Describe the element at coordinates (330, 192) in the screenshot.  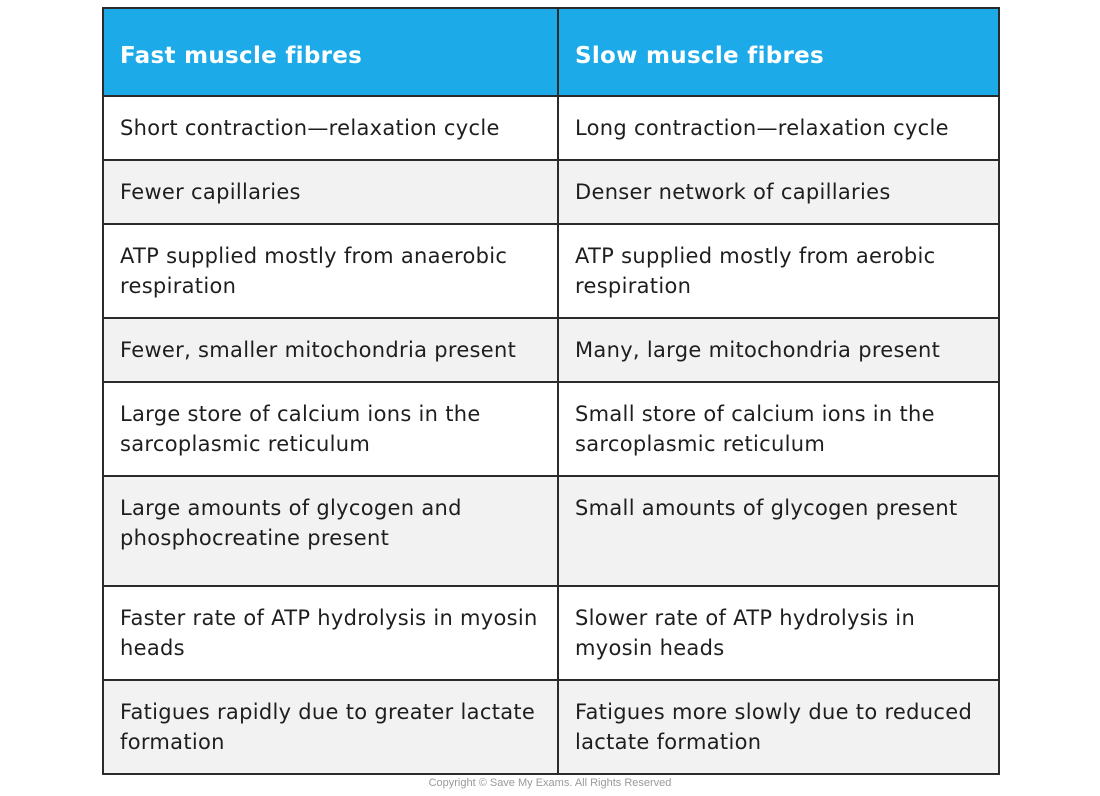
I see `table-cell-fast: Fewer capillaries` at that location.